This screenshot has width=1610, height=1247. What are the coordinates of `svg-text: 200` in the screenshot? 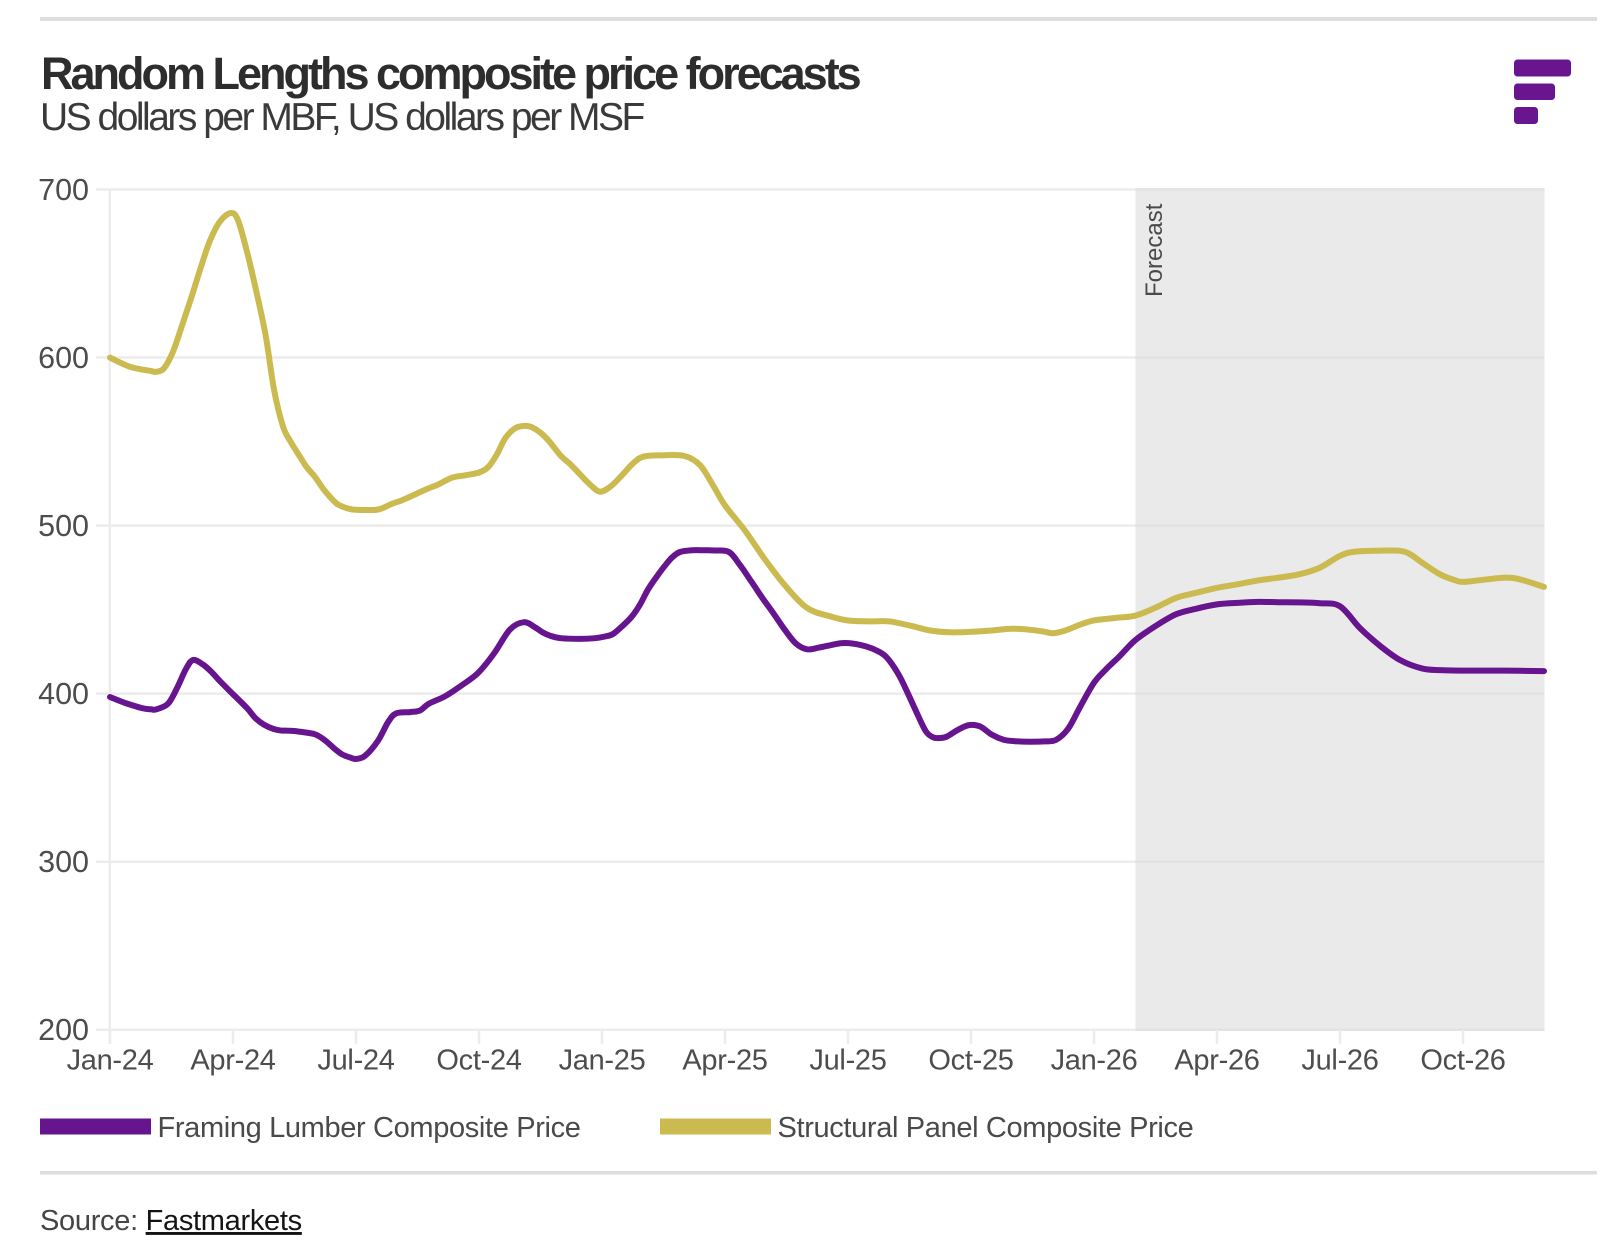 It's located at (63, 1030).